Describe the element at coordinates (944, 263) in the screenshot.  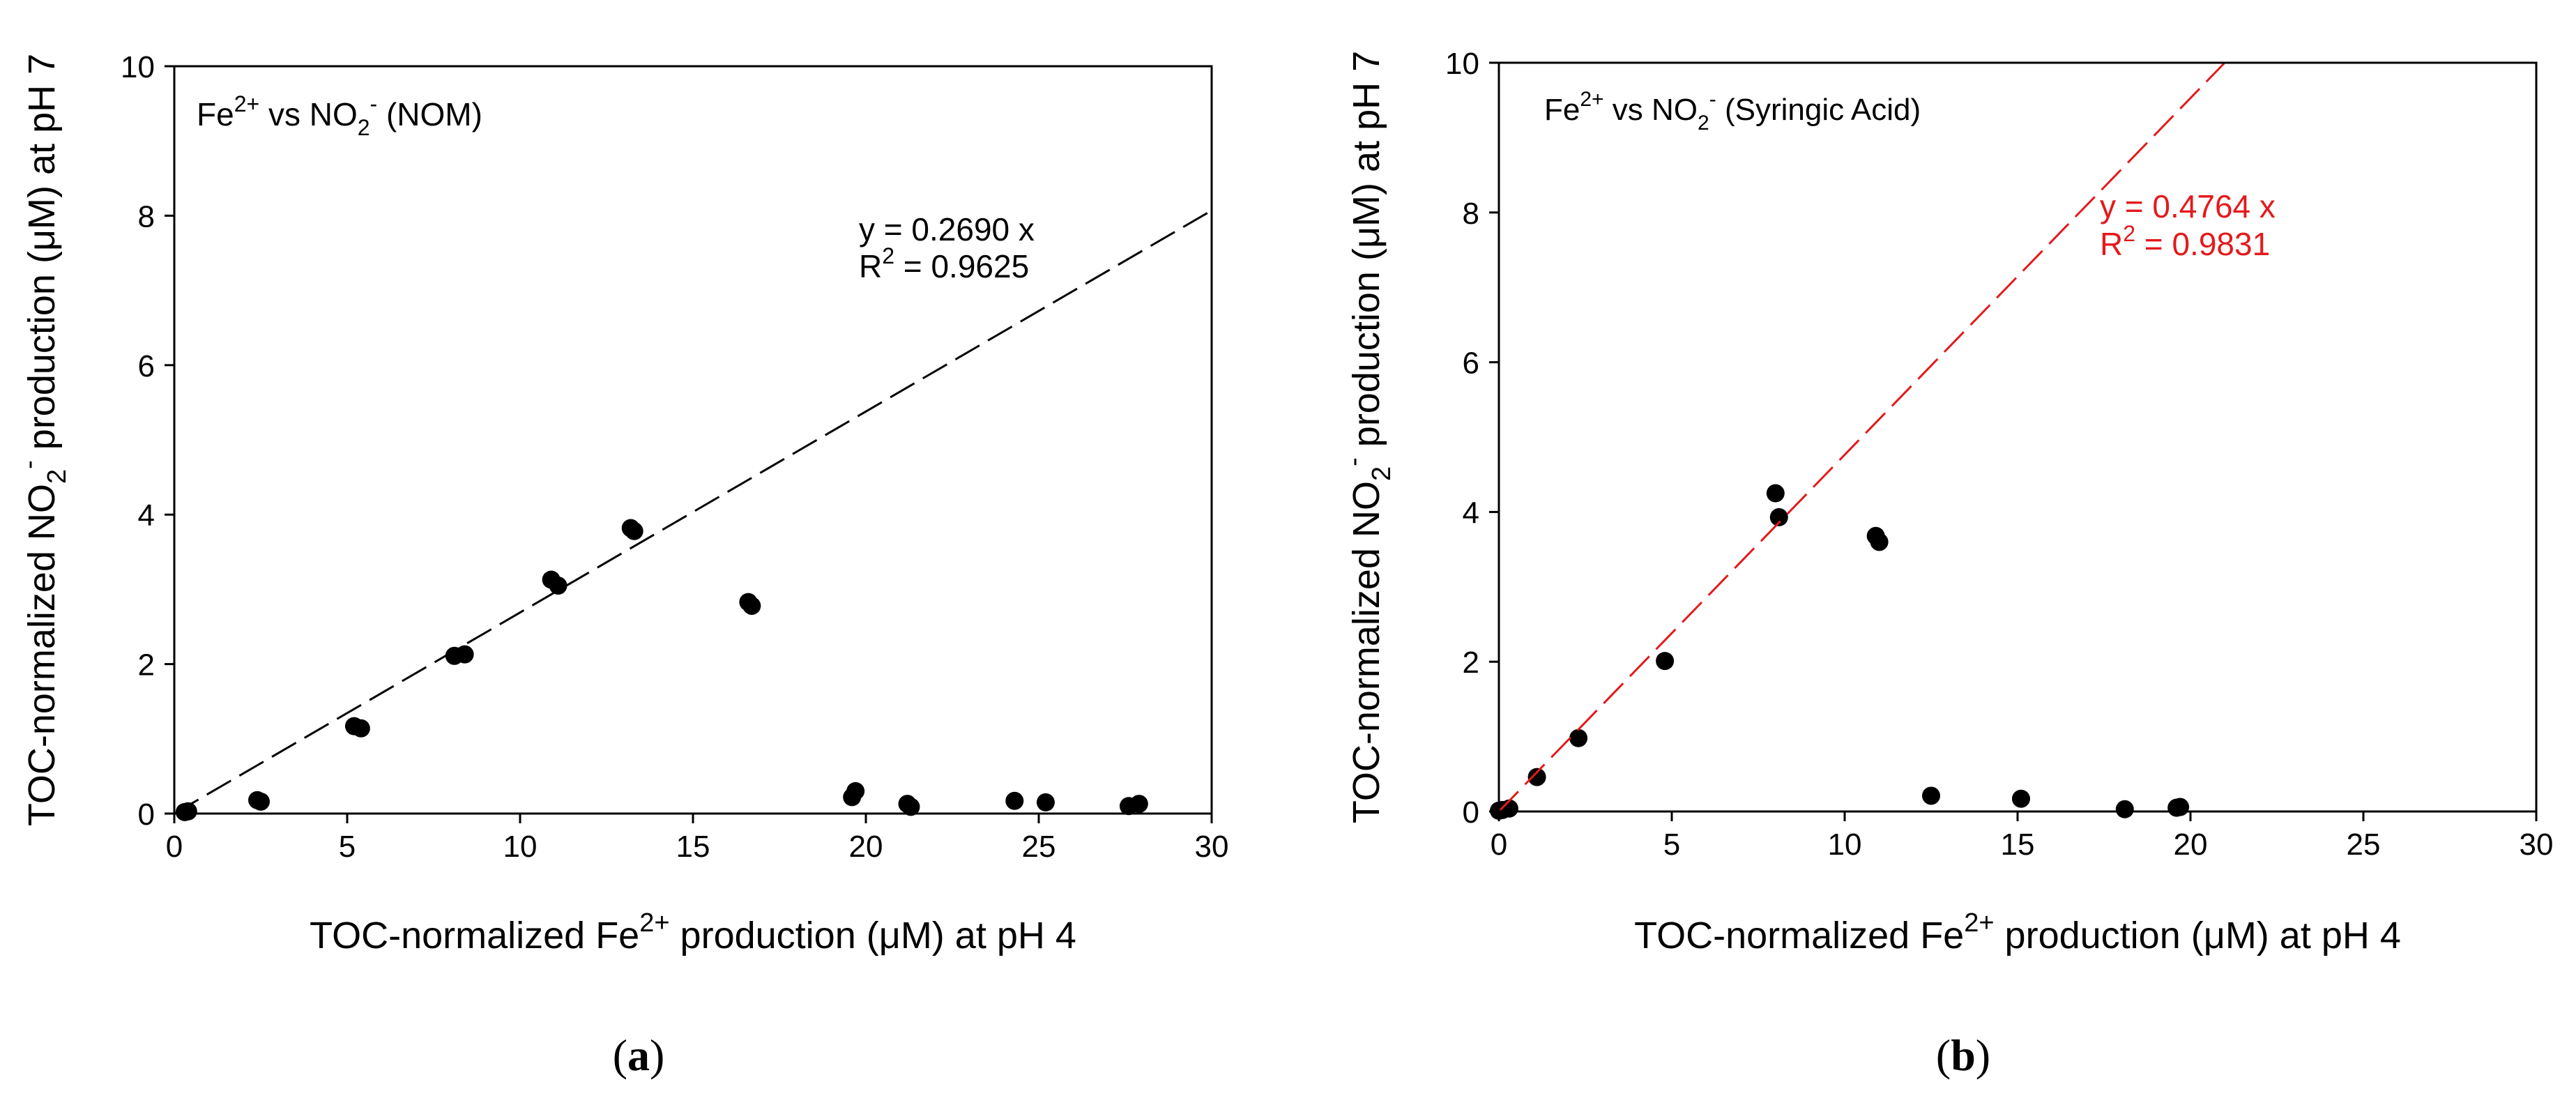
I see `panel-a-fit-r2: R2 = 0.9625` at that location.